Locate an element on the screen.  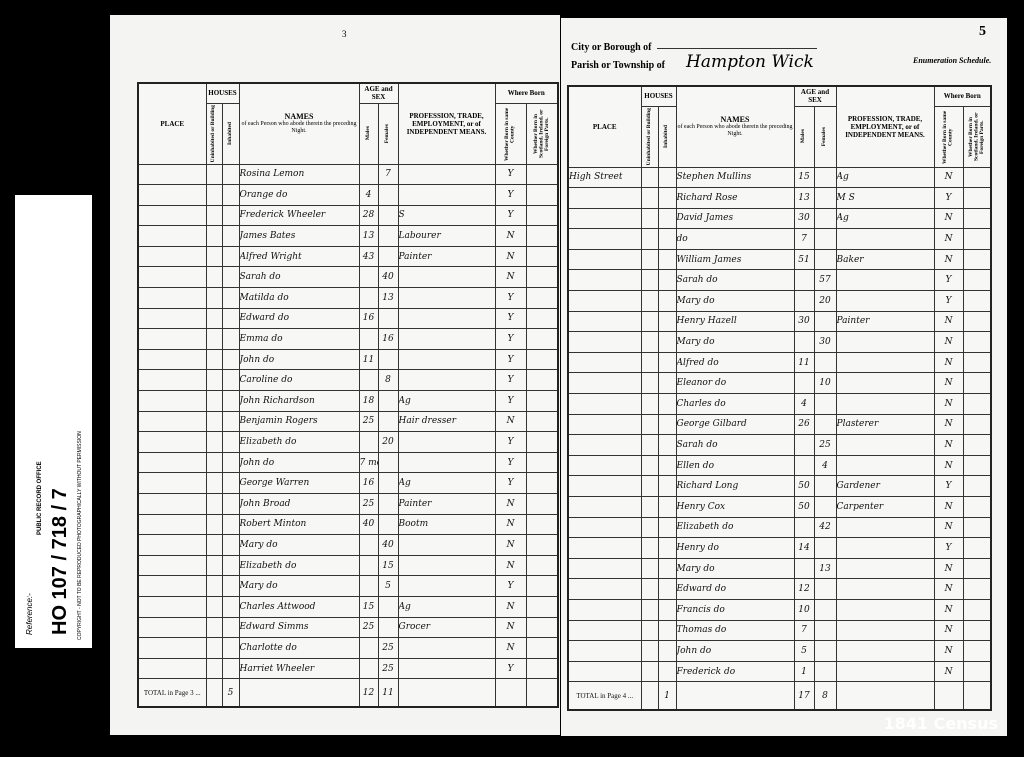
entry-row: William James 51 Baker N is located at coordinates (779, 259).